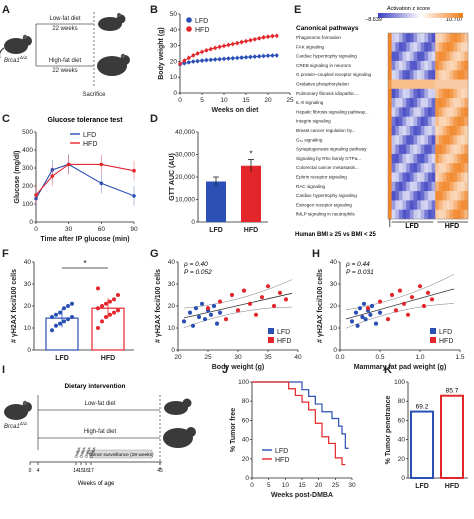 The image size is (474, 519). I want to click on j-ytick-label: 0, so click(247, 478).